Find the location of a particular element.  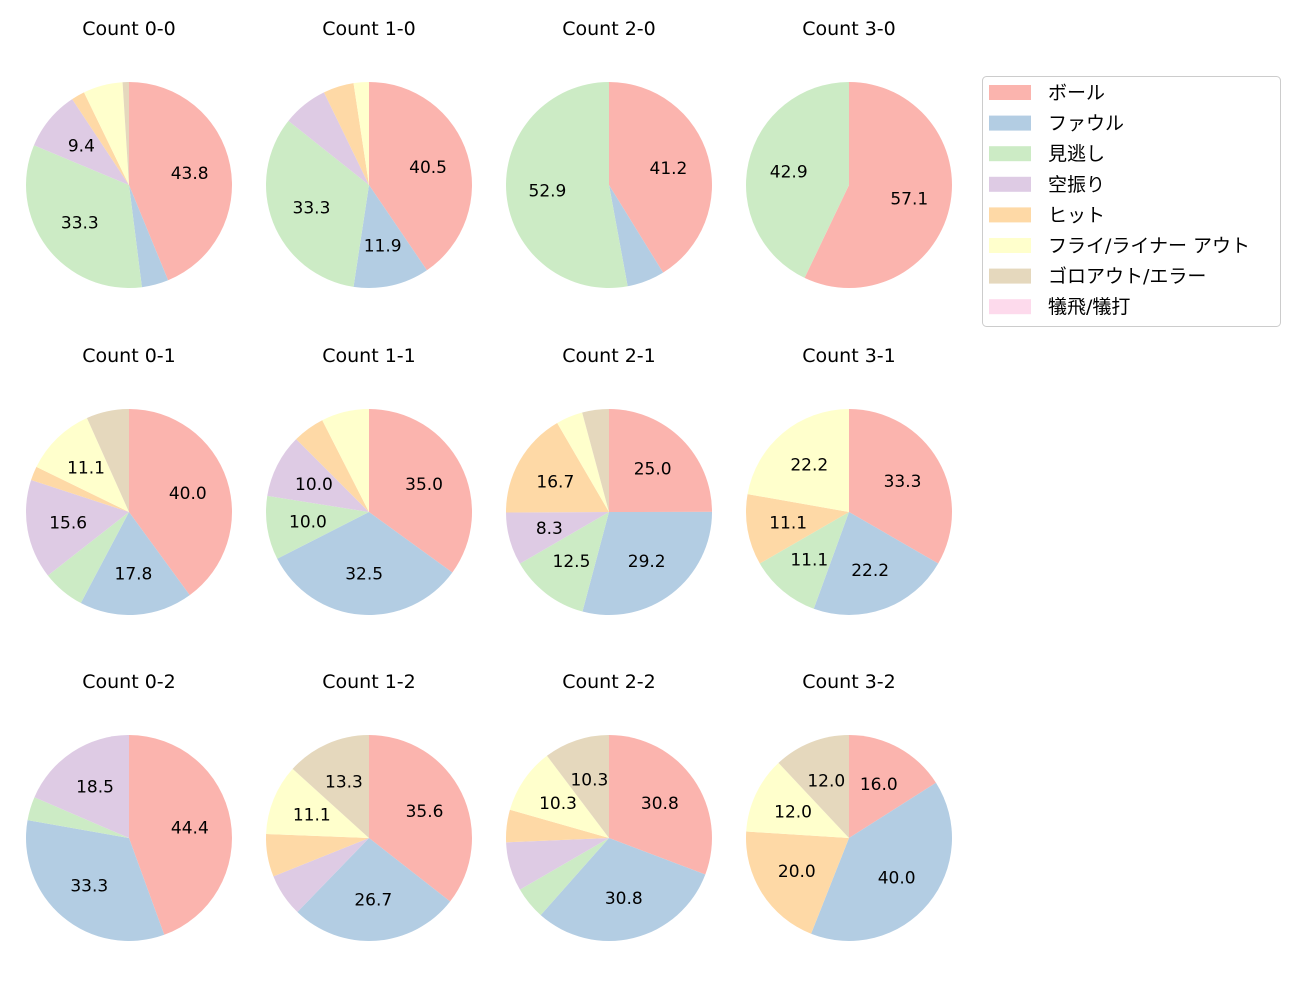

pie-count-0-2: Count 0-2 44.4 33.3 18.5 is located at coordinates (128, 806).